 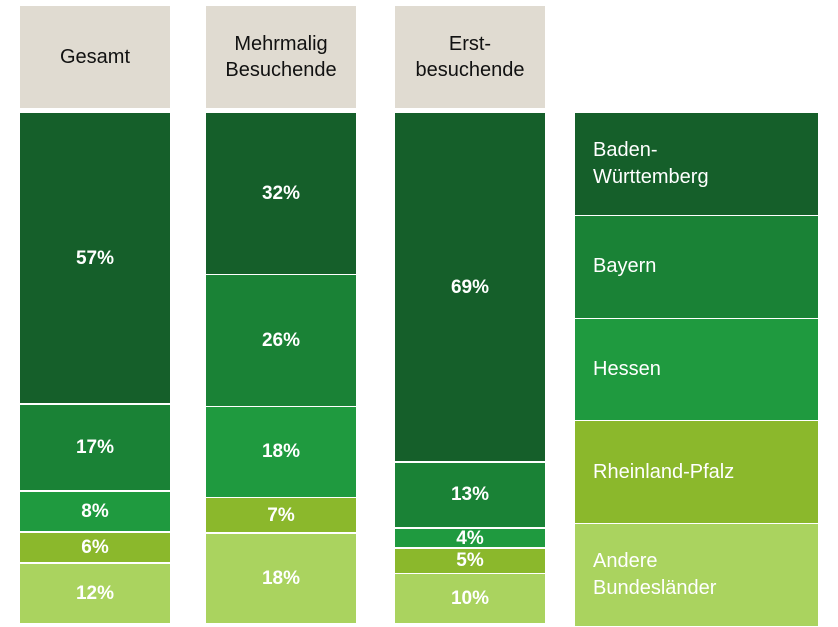 I want to click on value-label: 26%, so click(x=281, y=340).